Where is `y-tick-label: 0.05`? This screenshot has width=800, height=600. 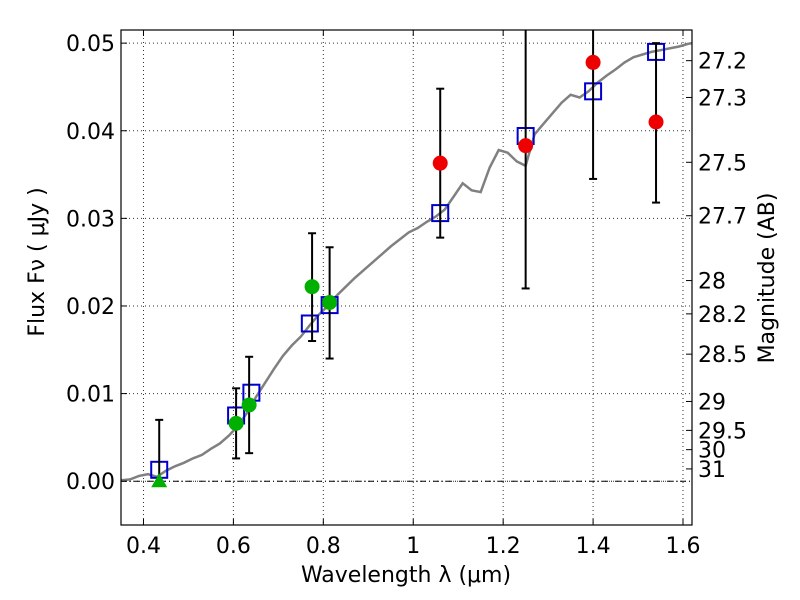
y-tick-label: 0.05 is located at coordinates (90, 44).